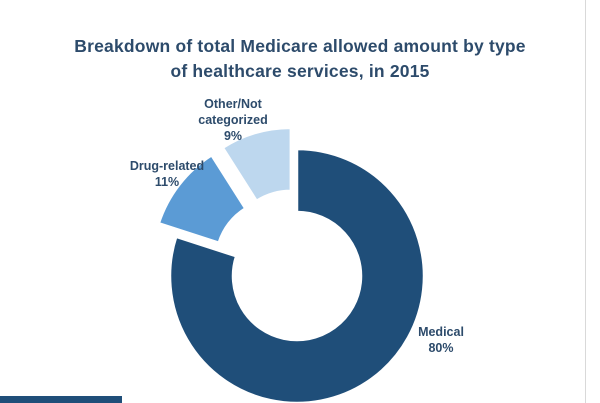 The image size is (600, 403). I want to click on donut-slice-drug-related, so click(202, 199).